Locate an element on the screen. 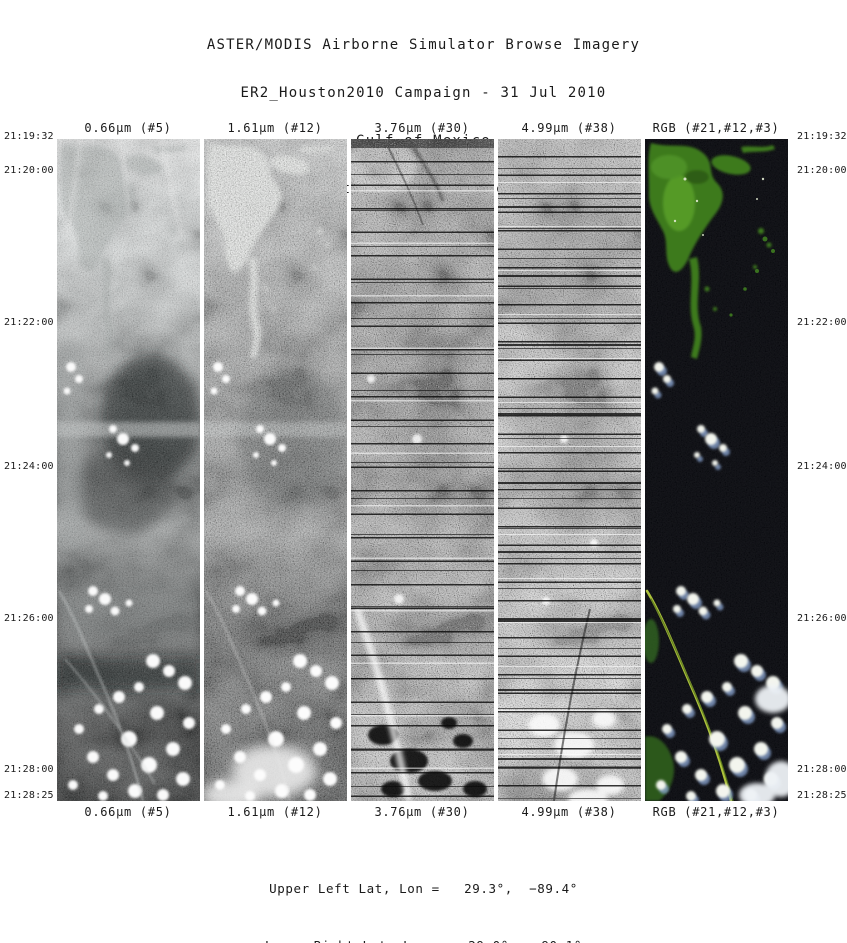 This screenshot has height=943, width=847. delta-green is located at coordinates (711, 251).